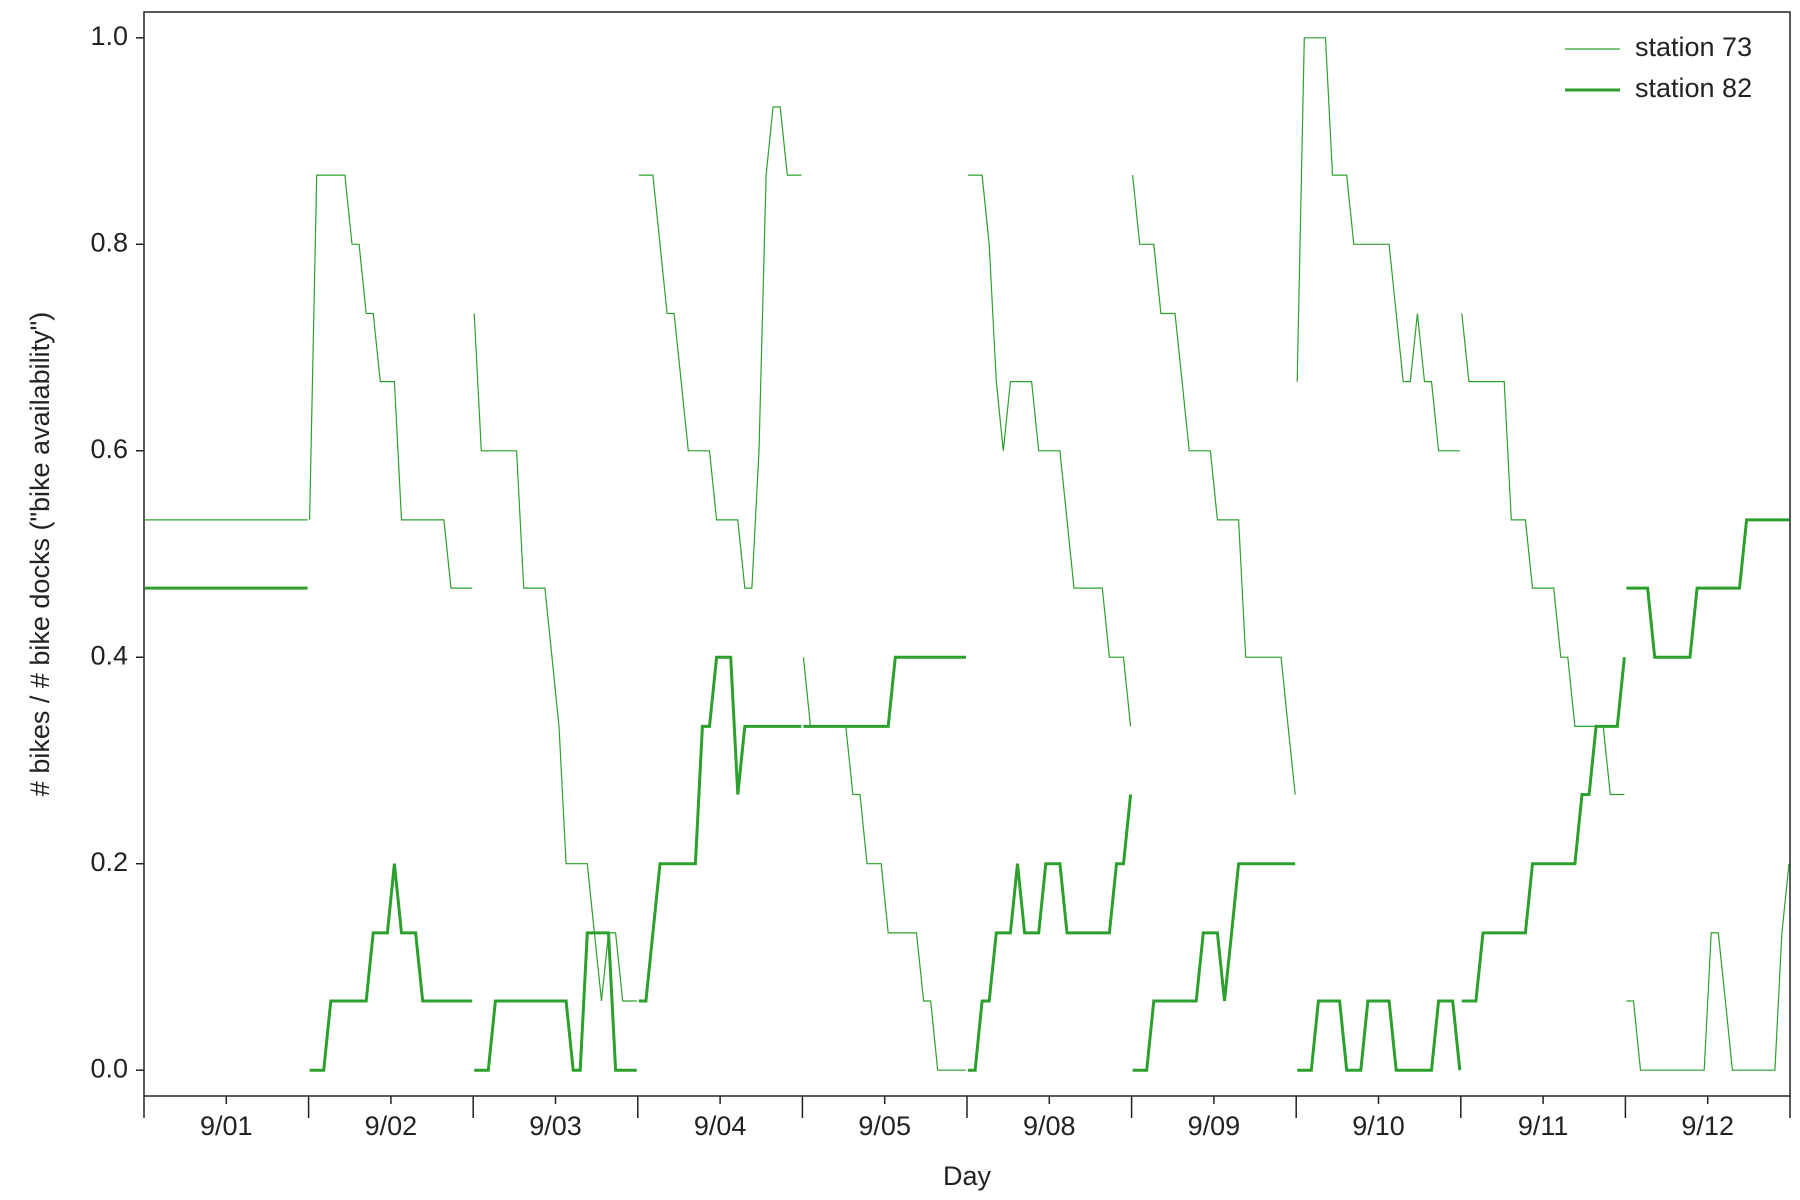  Describe the element at coordinates (109, 449) in the screenshot. I see `y-tick-label: 0.6` at that location.